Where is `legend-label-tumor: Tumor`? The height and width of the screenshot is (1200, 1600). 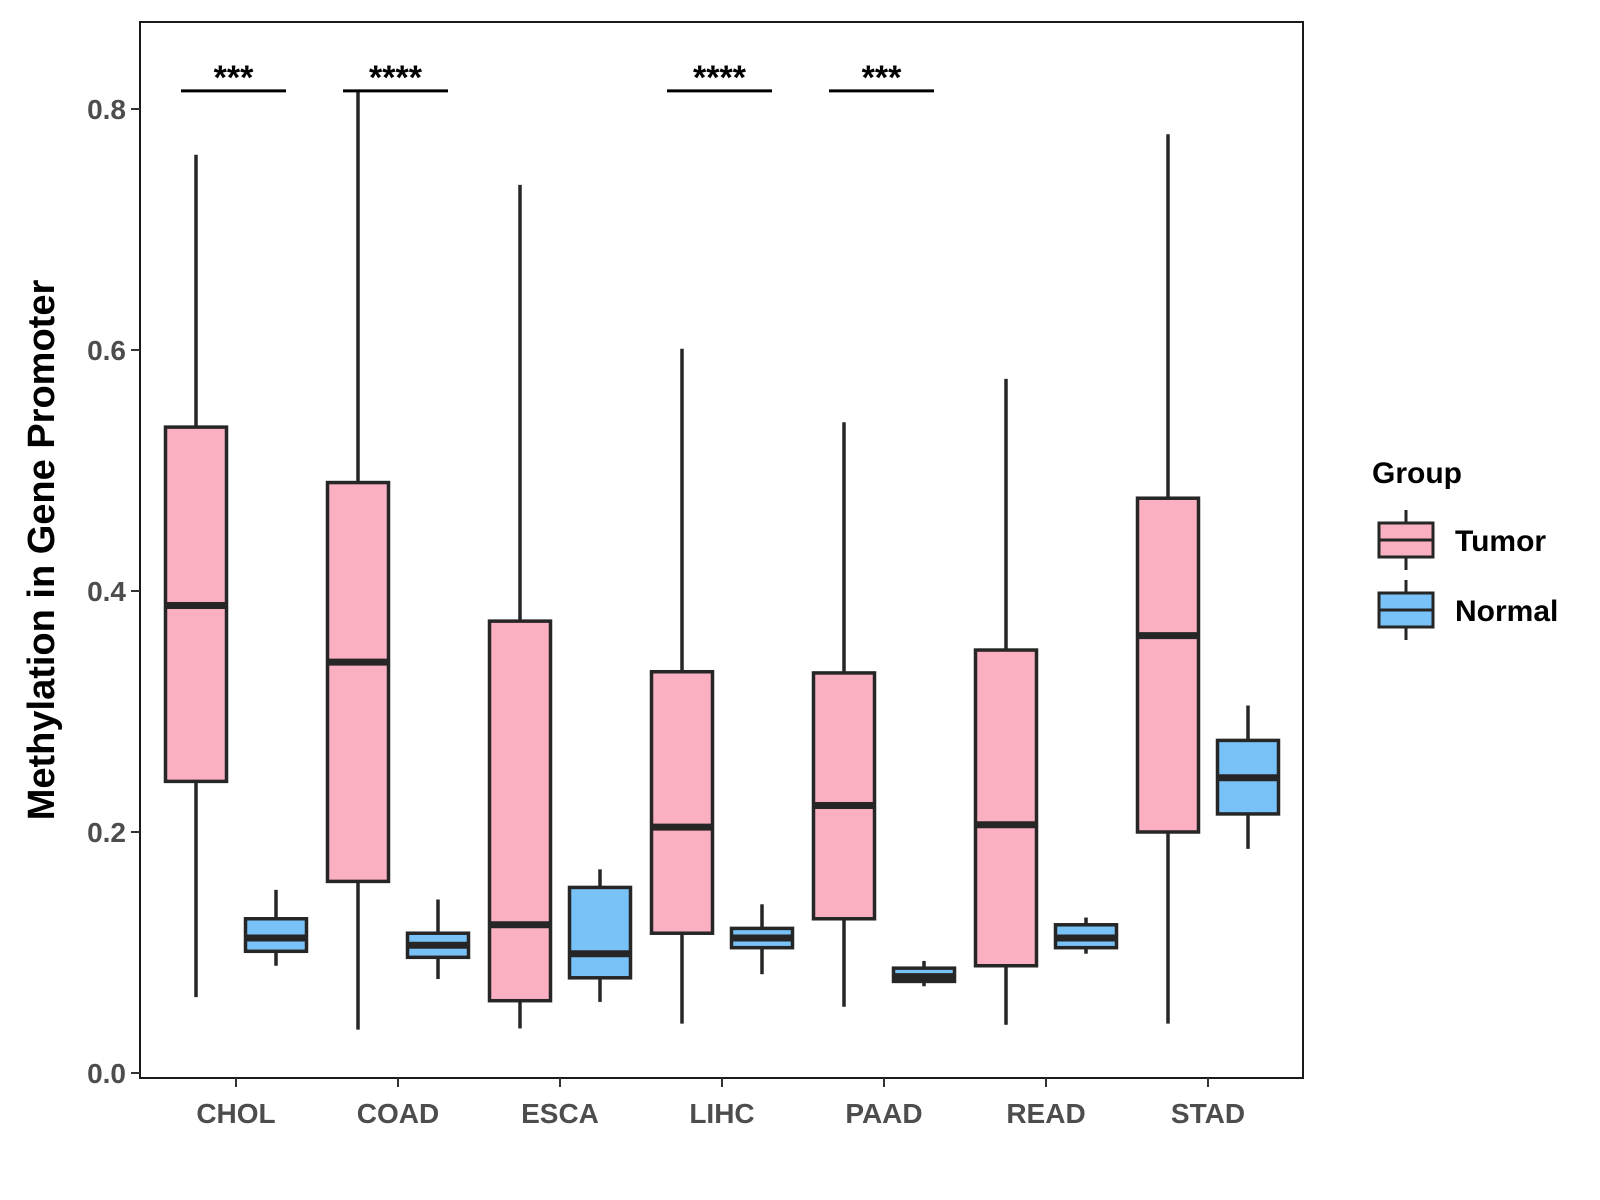 legend-label-tumor: Tumor is located at coordinates (1500, 541).